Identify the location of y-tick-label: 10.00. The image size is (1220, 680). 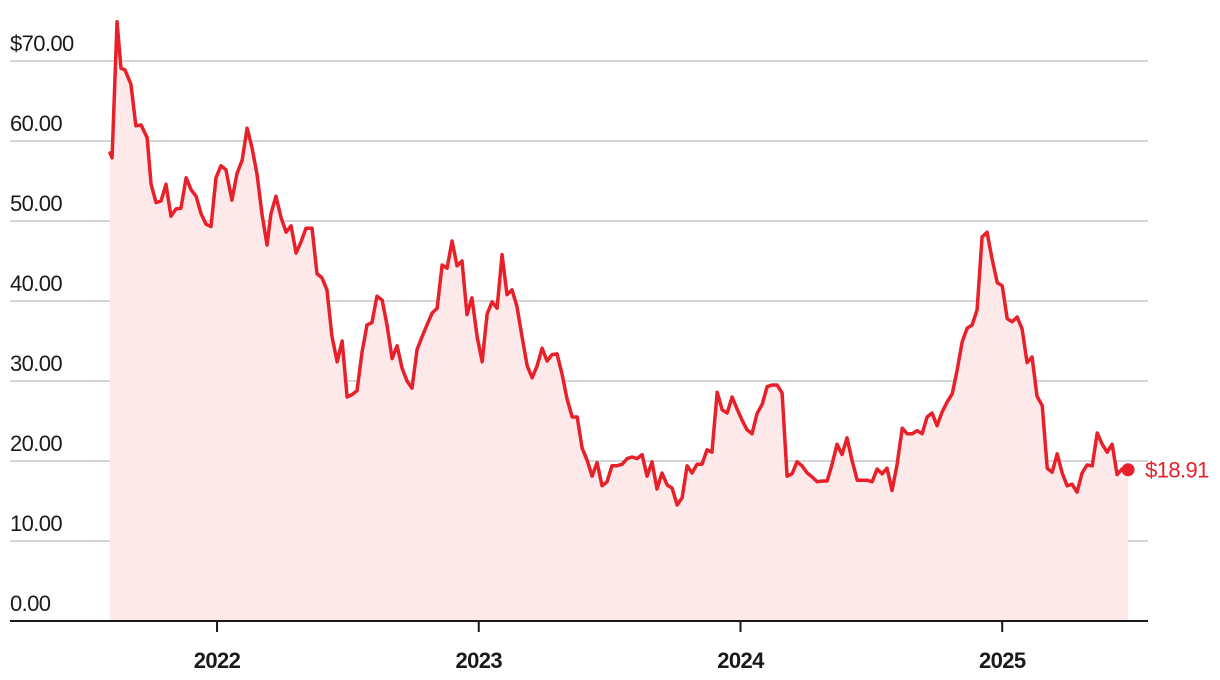
(36, 523).